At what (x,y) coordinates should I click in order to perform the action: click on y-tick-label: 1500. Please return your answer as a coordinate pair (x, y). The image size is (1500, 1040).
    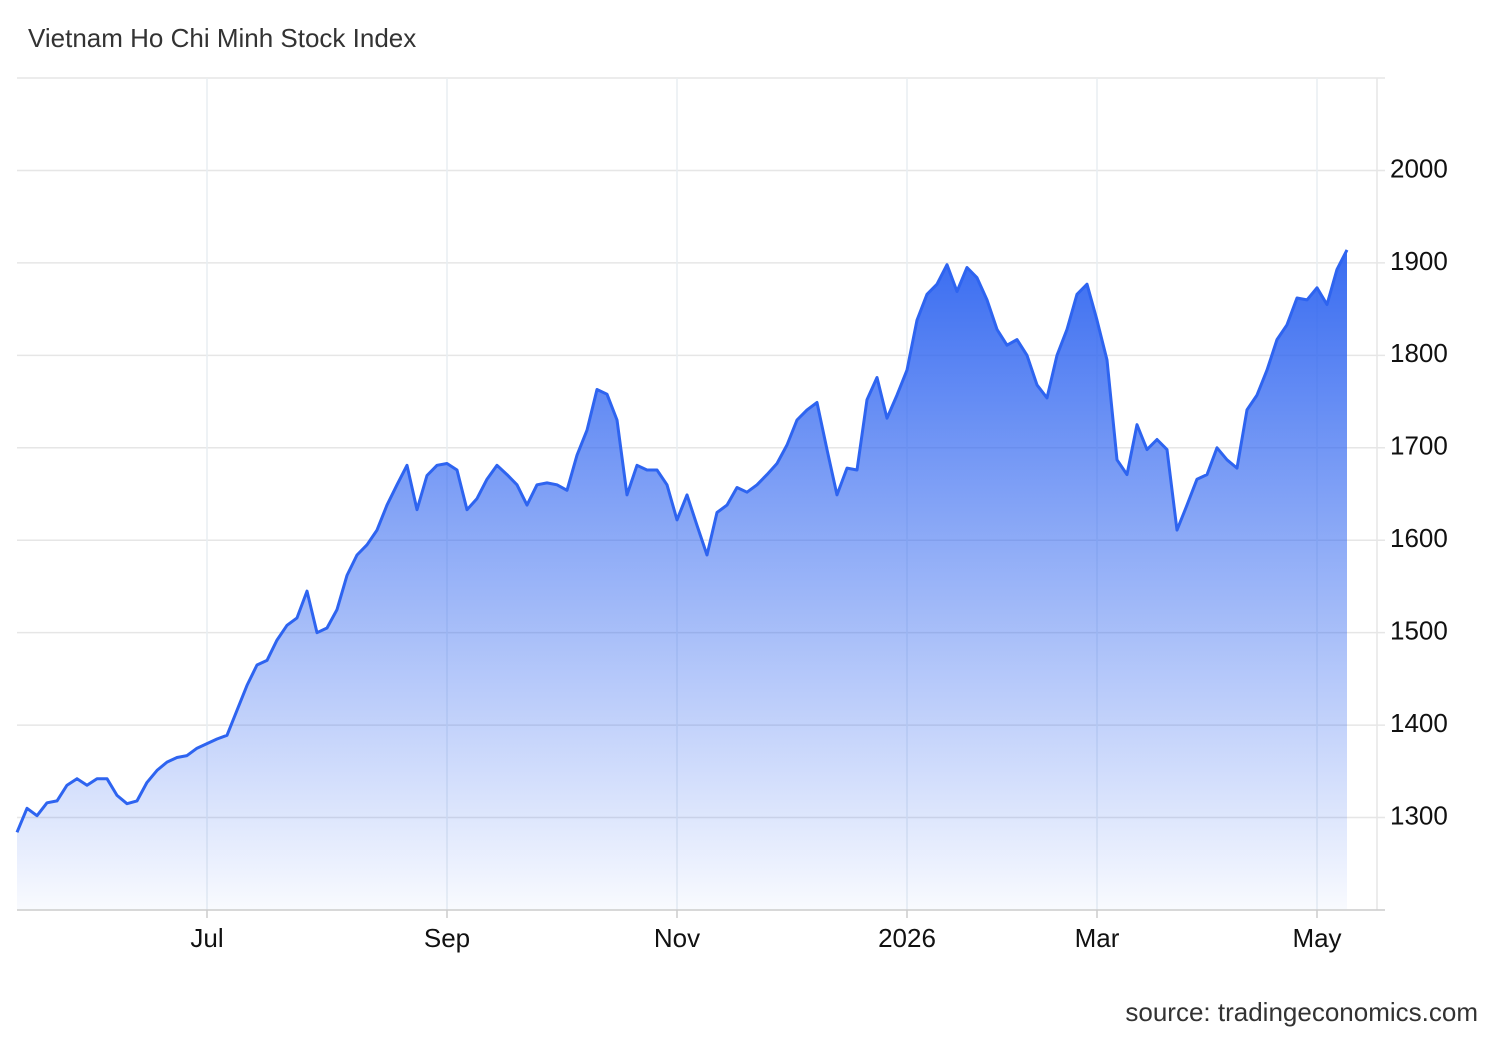
    Looking at the image, I should click on (1419, 631).